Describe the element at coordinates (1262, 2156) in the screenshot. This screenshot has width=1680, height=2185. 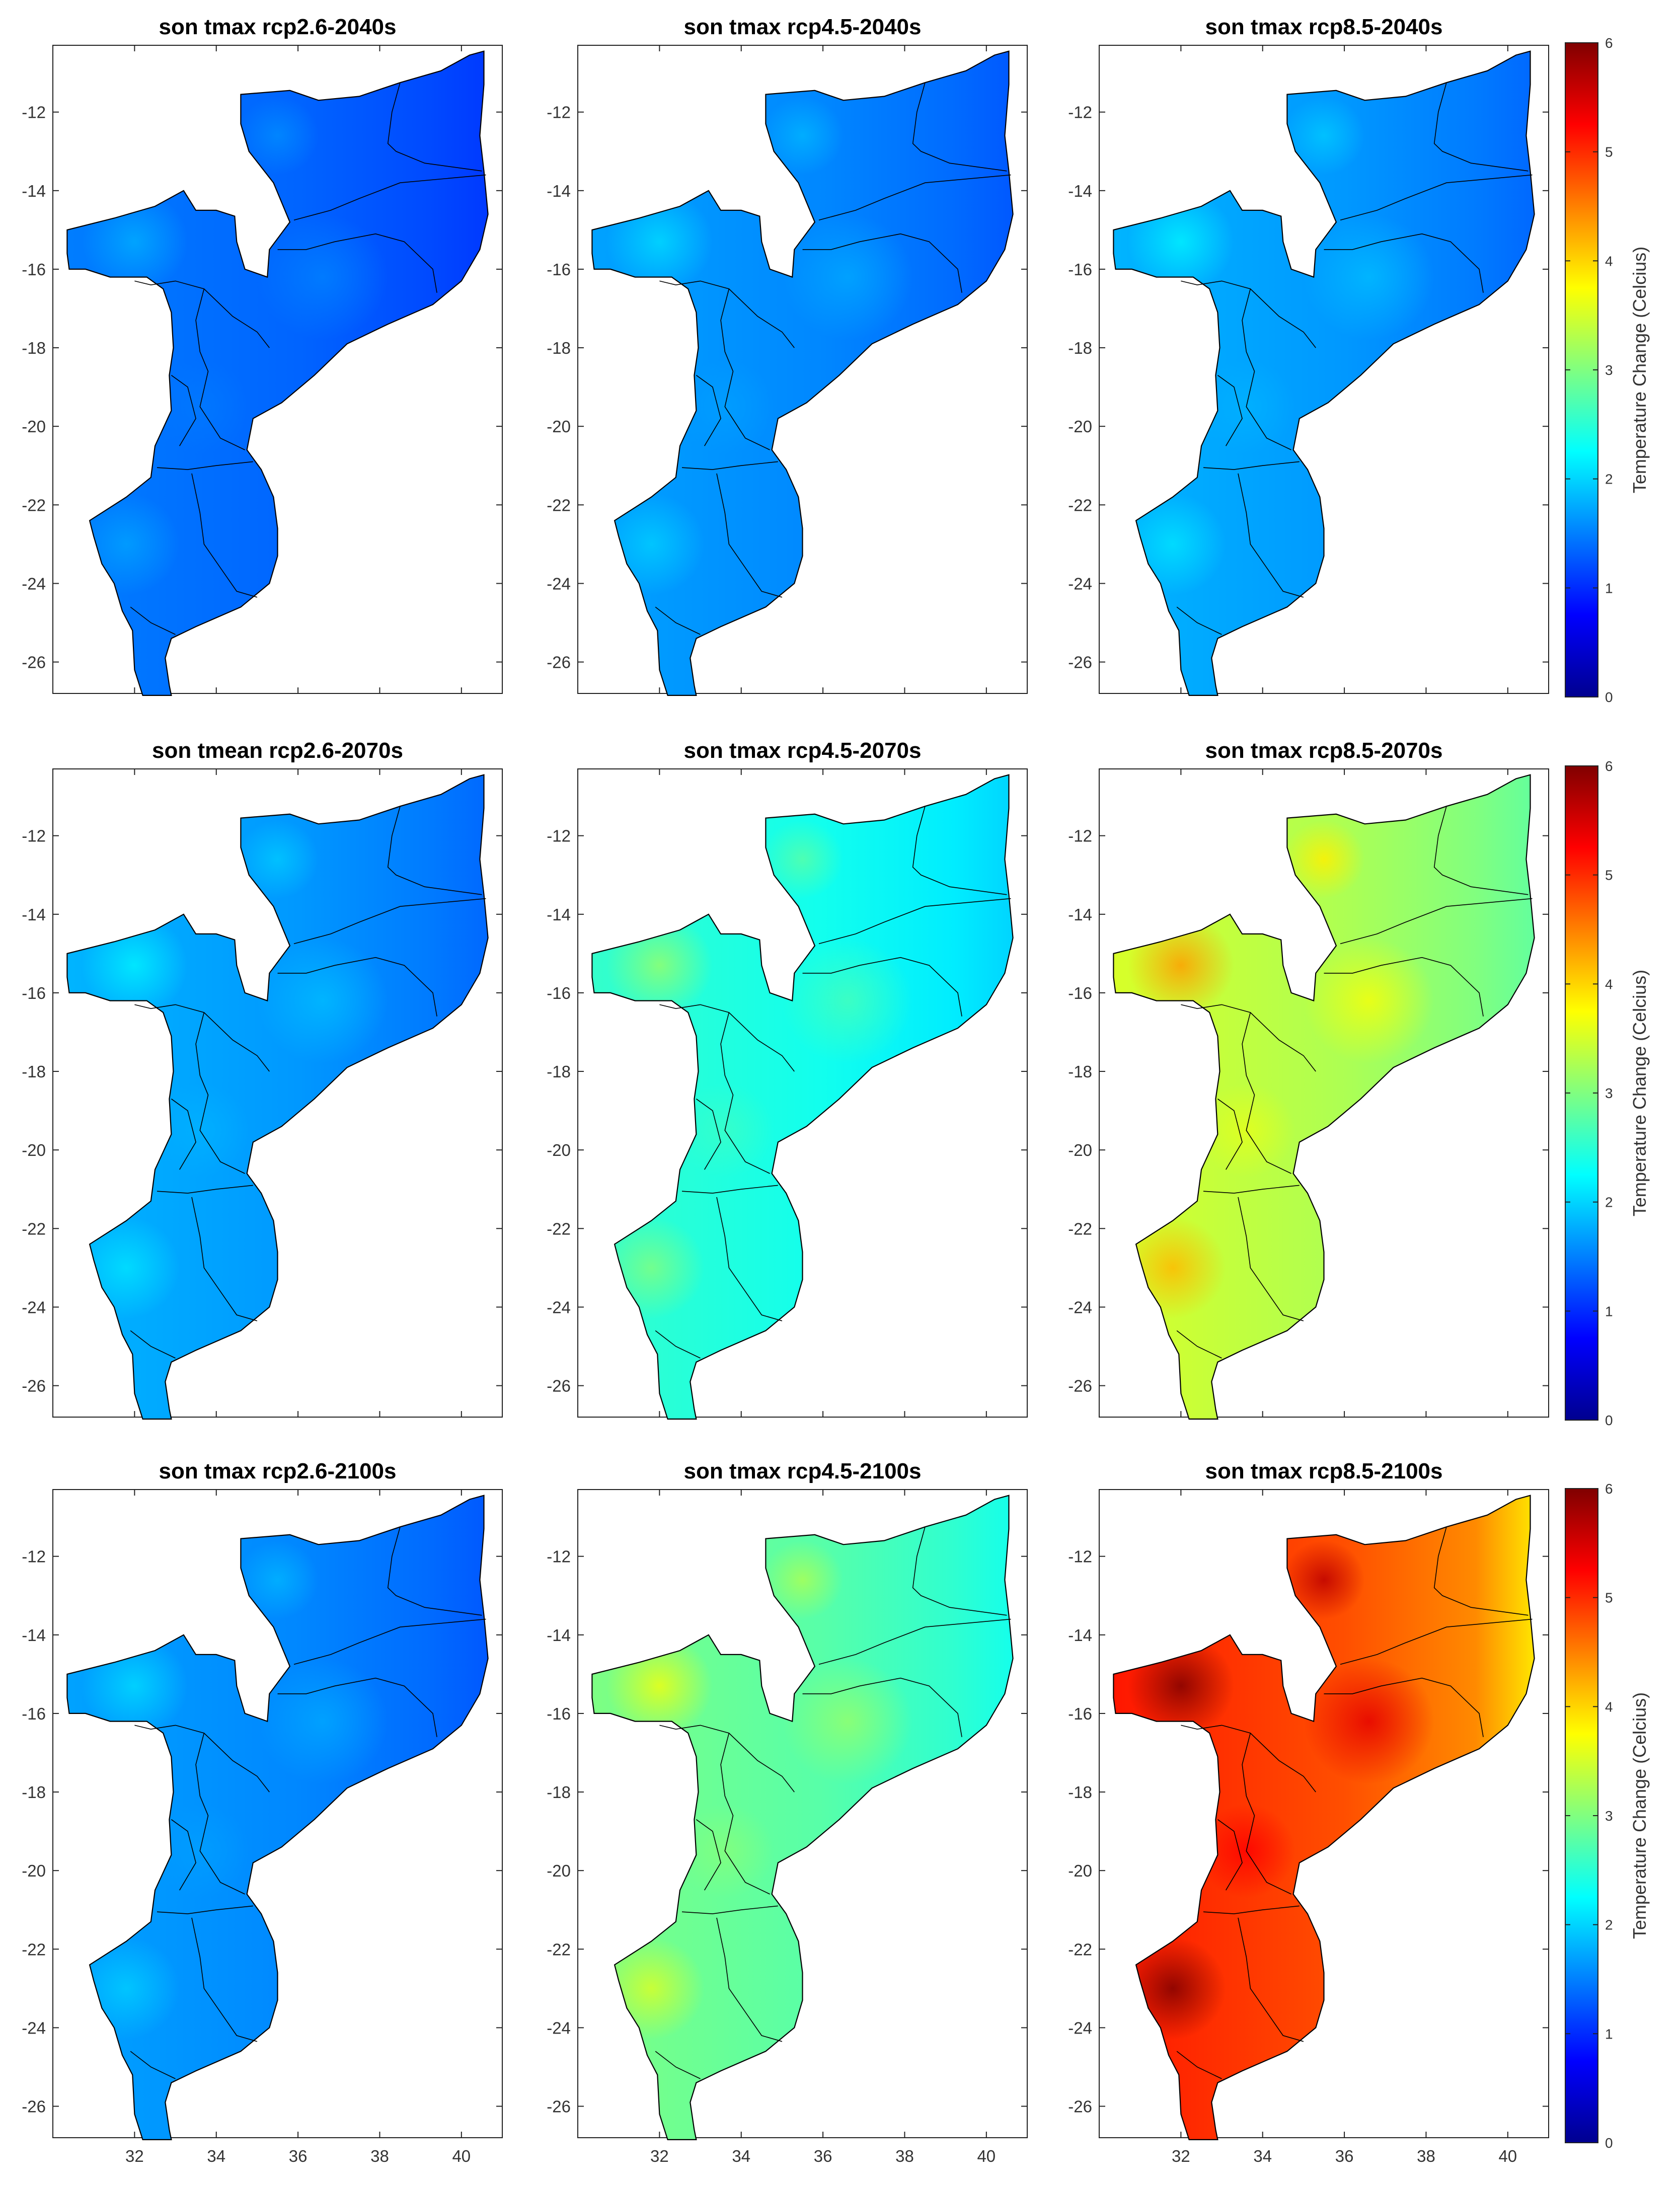
I see `lon-tick-label: 34` at that location.